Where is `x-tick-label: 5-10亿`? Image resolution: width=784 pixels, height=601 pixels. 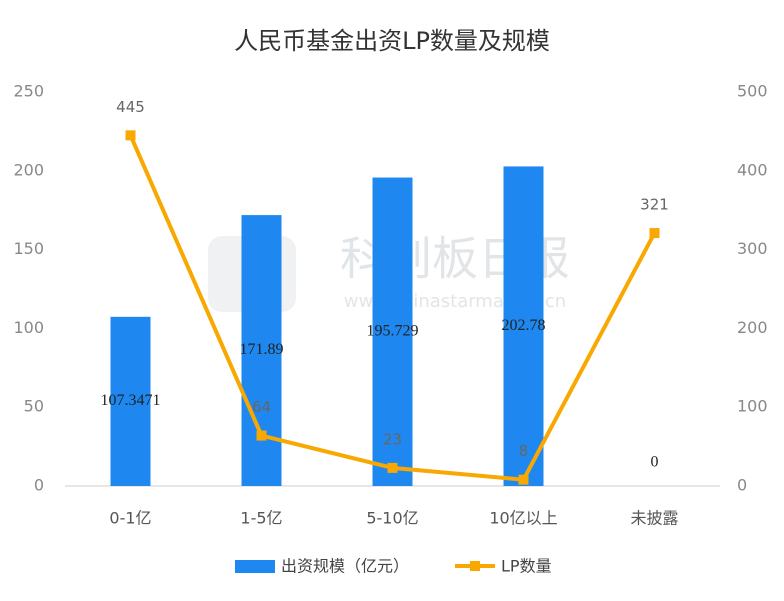 x-tick-label: 5-10亿 is located at coordinates (392, 518).